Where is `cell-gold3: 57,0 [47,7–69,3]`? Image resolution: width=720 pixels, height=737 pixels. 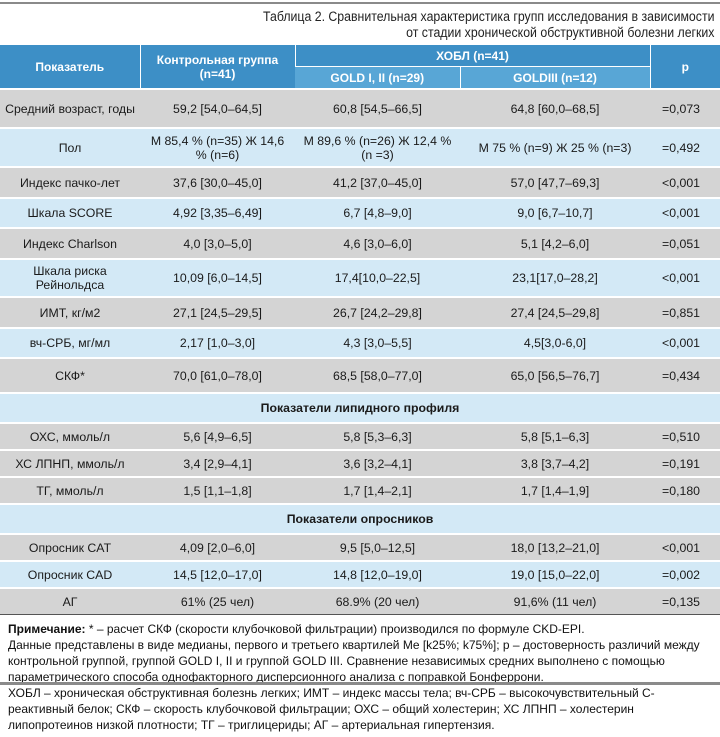 cell-gold3: 57,0 [47,7–69,3] is located at coordinates (555, 182).